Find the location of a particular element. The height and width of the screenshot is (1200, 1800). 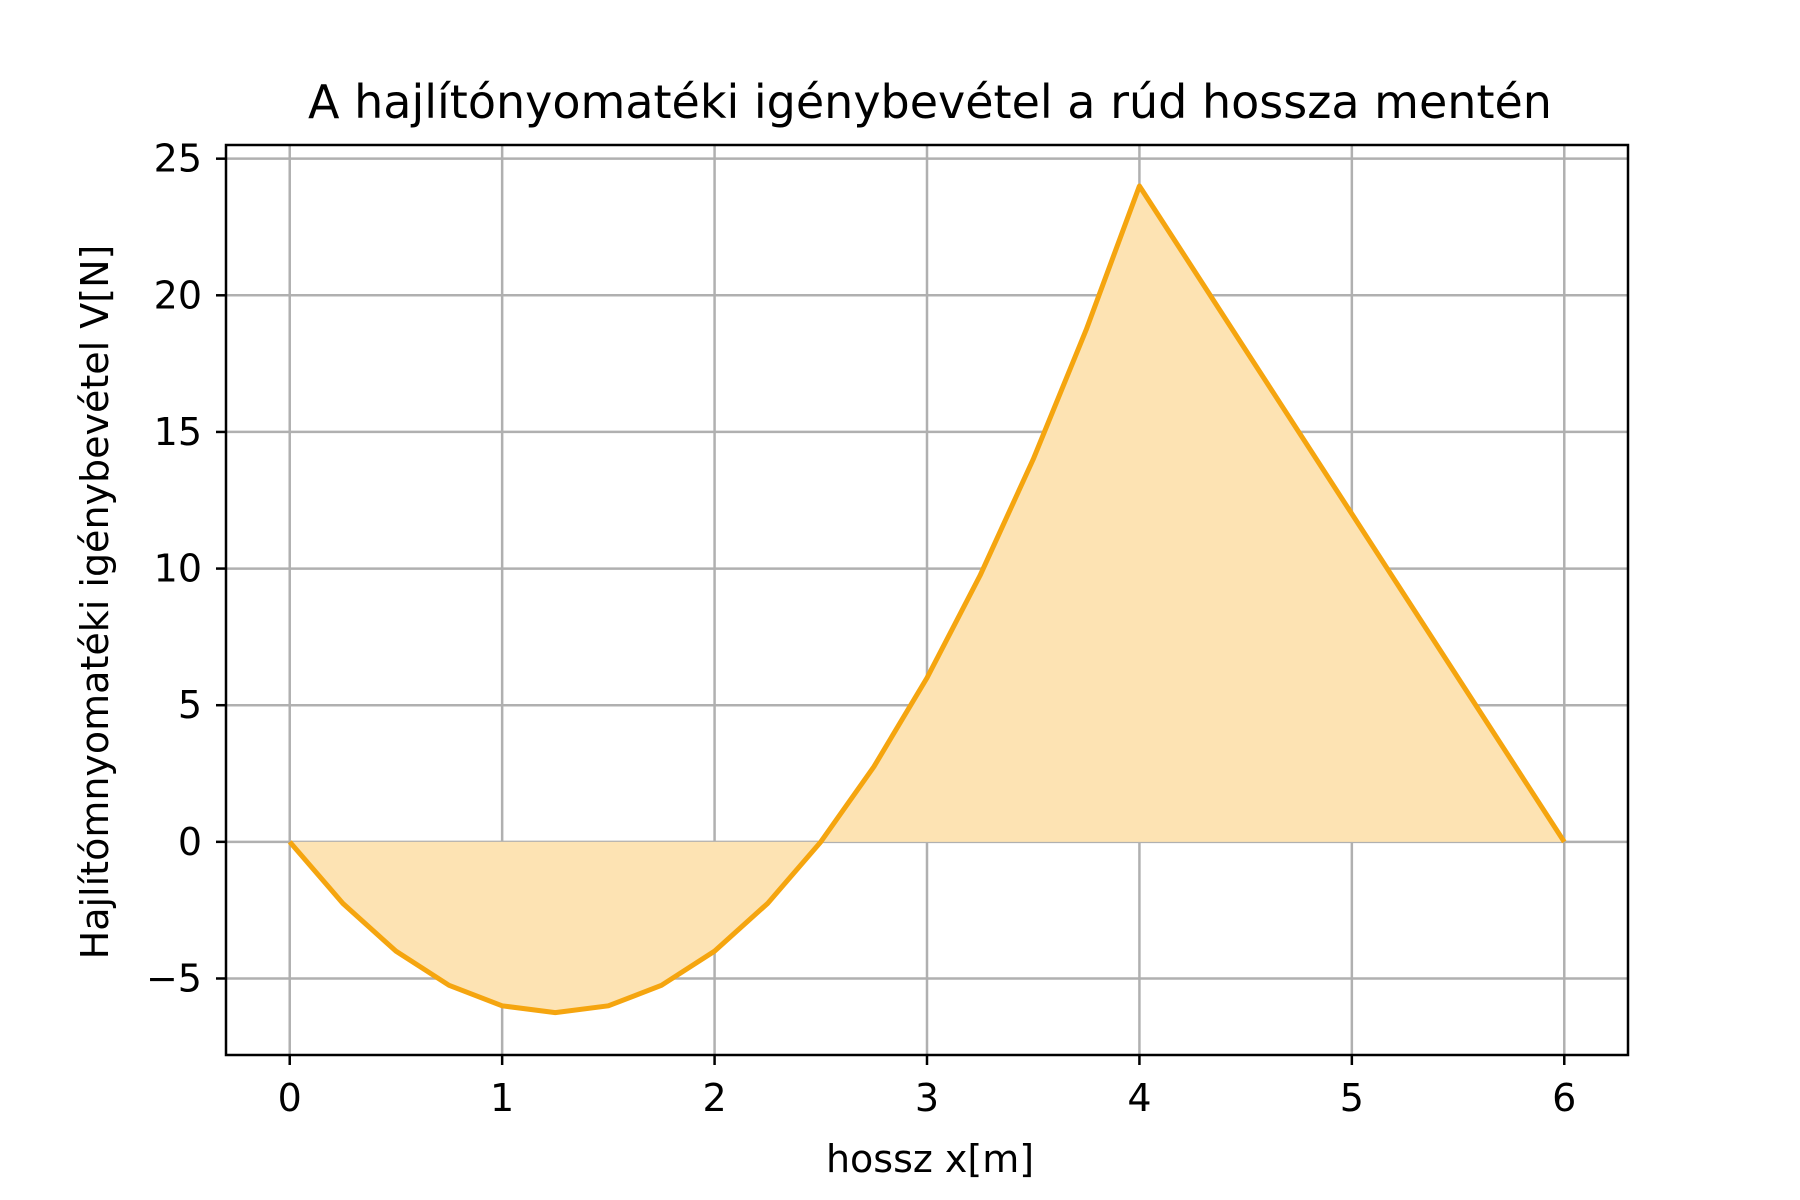

y-tick-label: 10 is located at coordinates (178, 569).